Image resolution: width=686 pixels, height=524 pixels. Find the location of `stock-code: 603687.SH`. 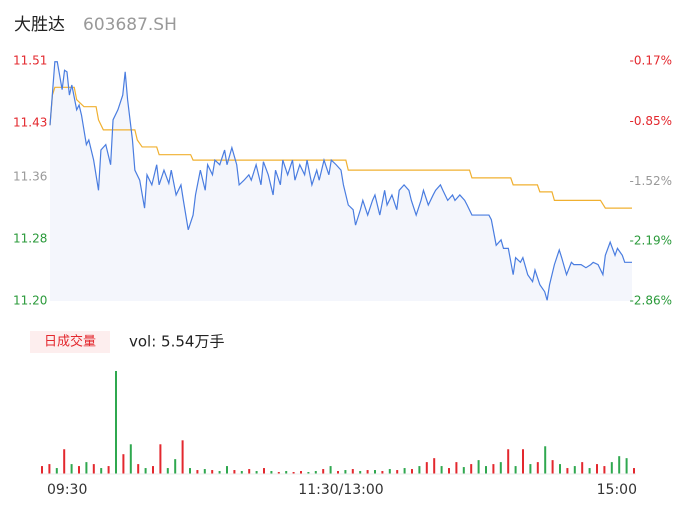

stock-code: 603687.SH is located at coordinates (130, 25).